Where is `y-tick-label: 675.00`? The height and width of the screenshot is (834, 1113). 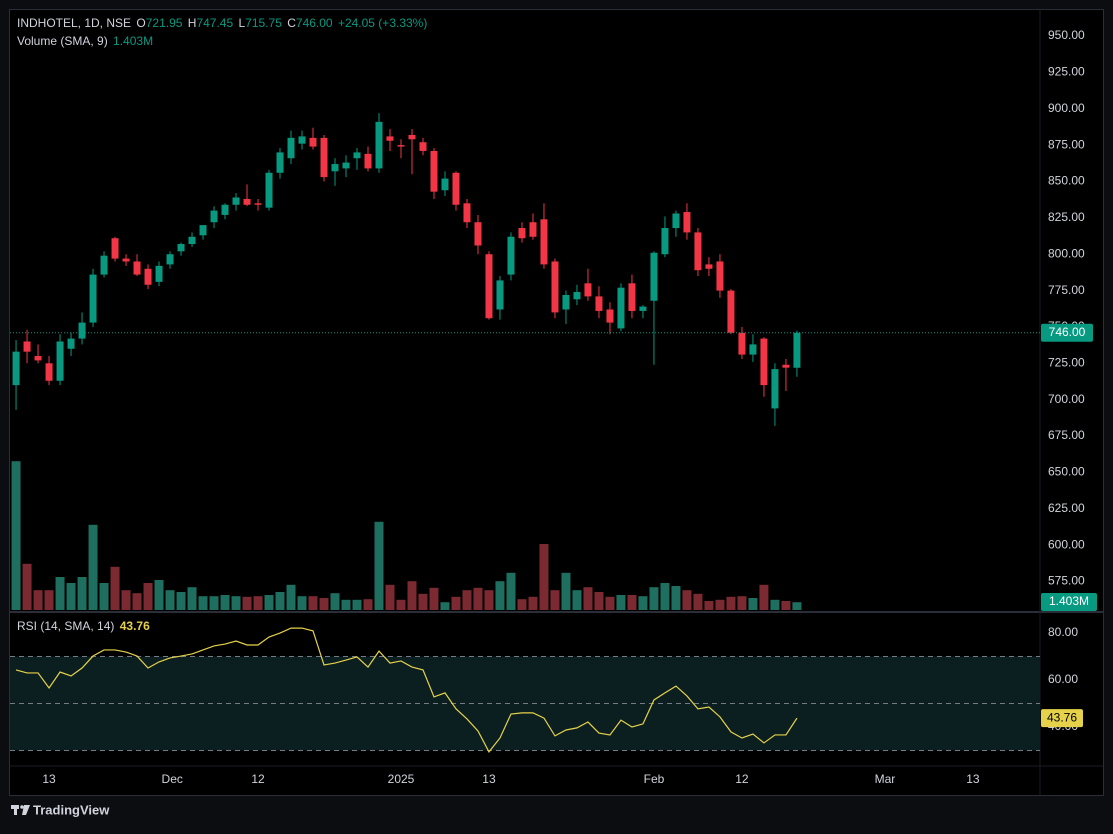
y-tick-label: 675.00 is located at coordinates (1066, 435).